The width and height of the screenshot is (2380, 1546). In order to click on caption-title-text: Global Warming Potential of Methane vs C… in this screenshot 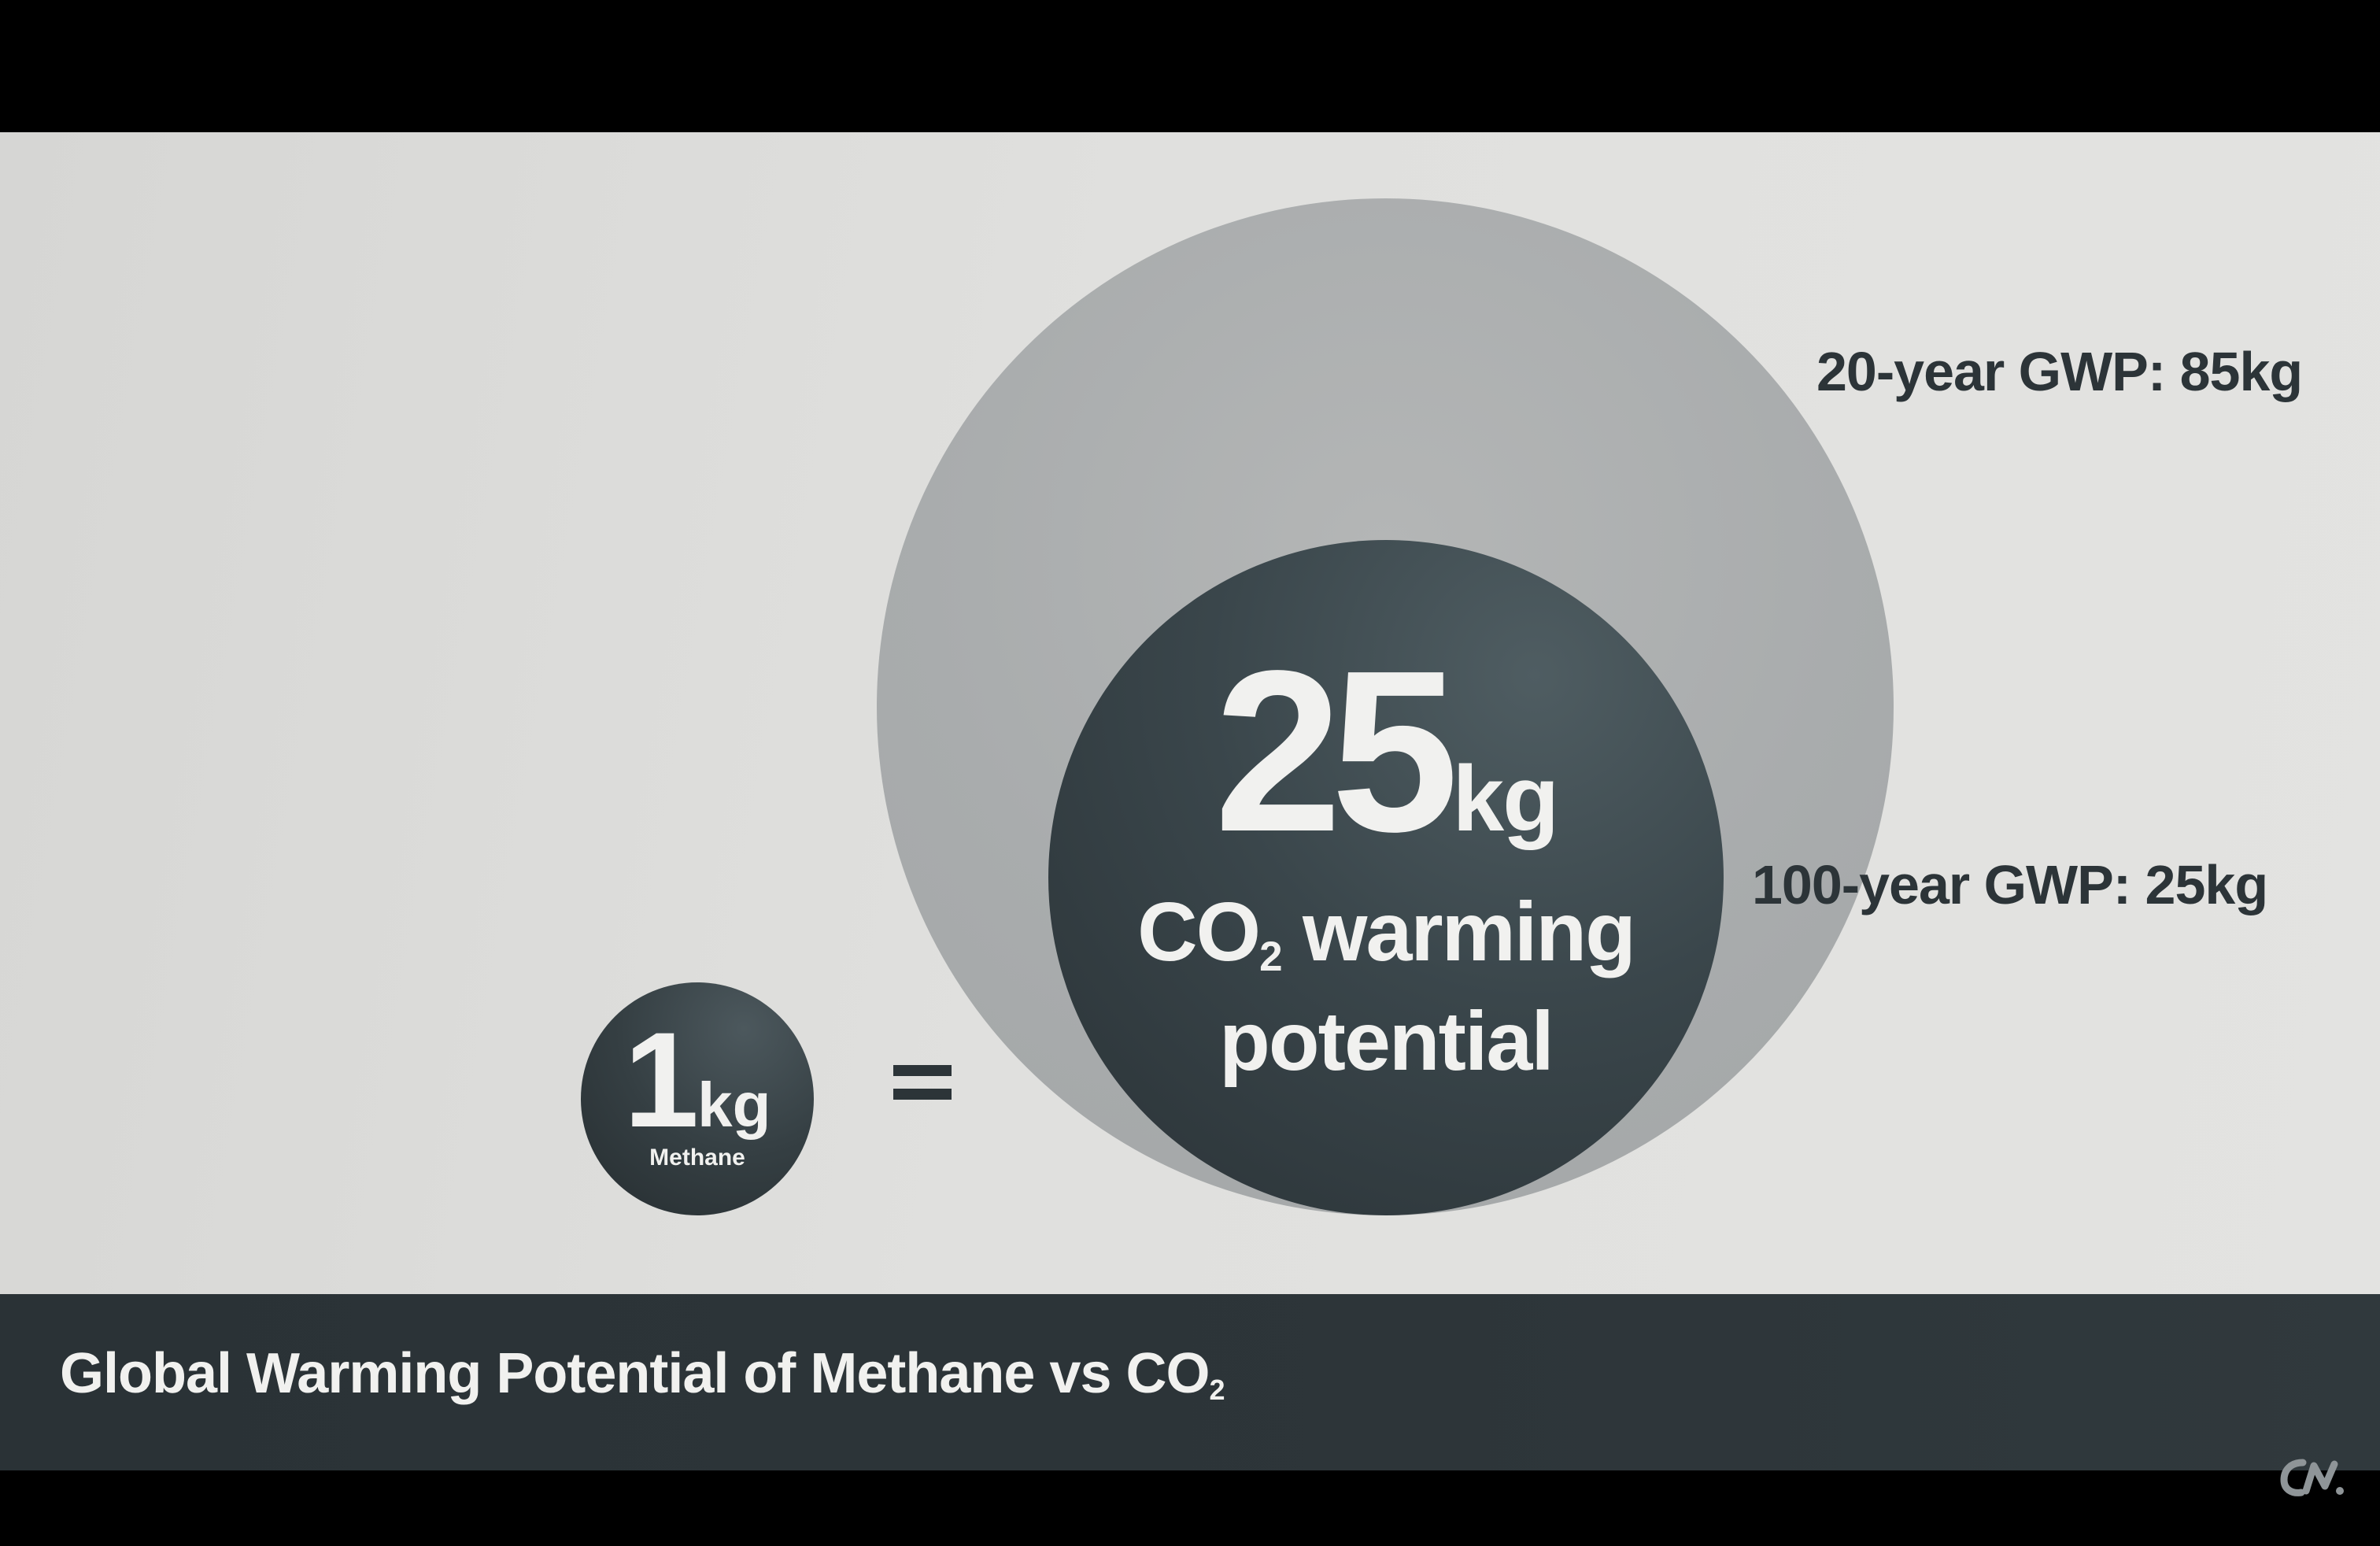, I will do `click(635, 1373)`.